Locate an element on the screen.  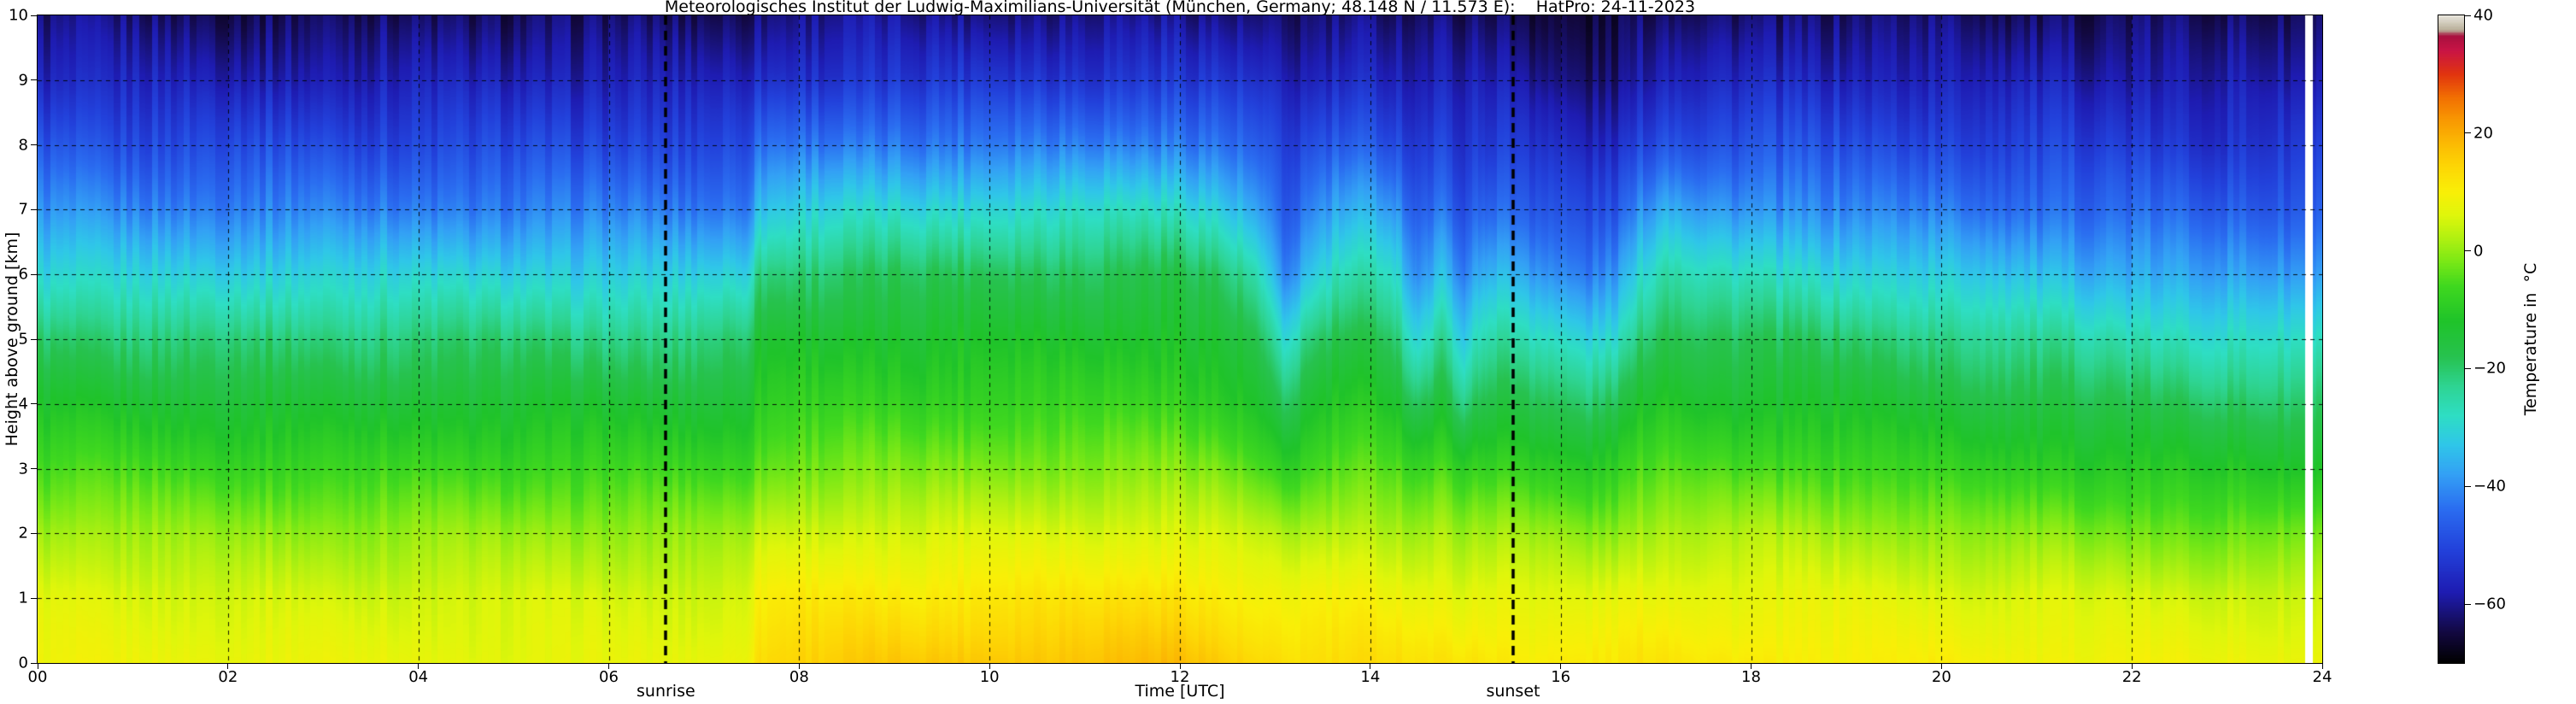
colorbar is located at coordinates (2451, 339).